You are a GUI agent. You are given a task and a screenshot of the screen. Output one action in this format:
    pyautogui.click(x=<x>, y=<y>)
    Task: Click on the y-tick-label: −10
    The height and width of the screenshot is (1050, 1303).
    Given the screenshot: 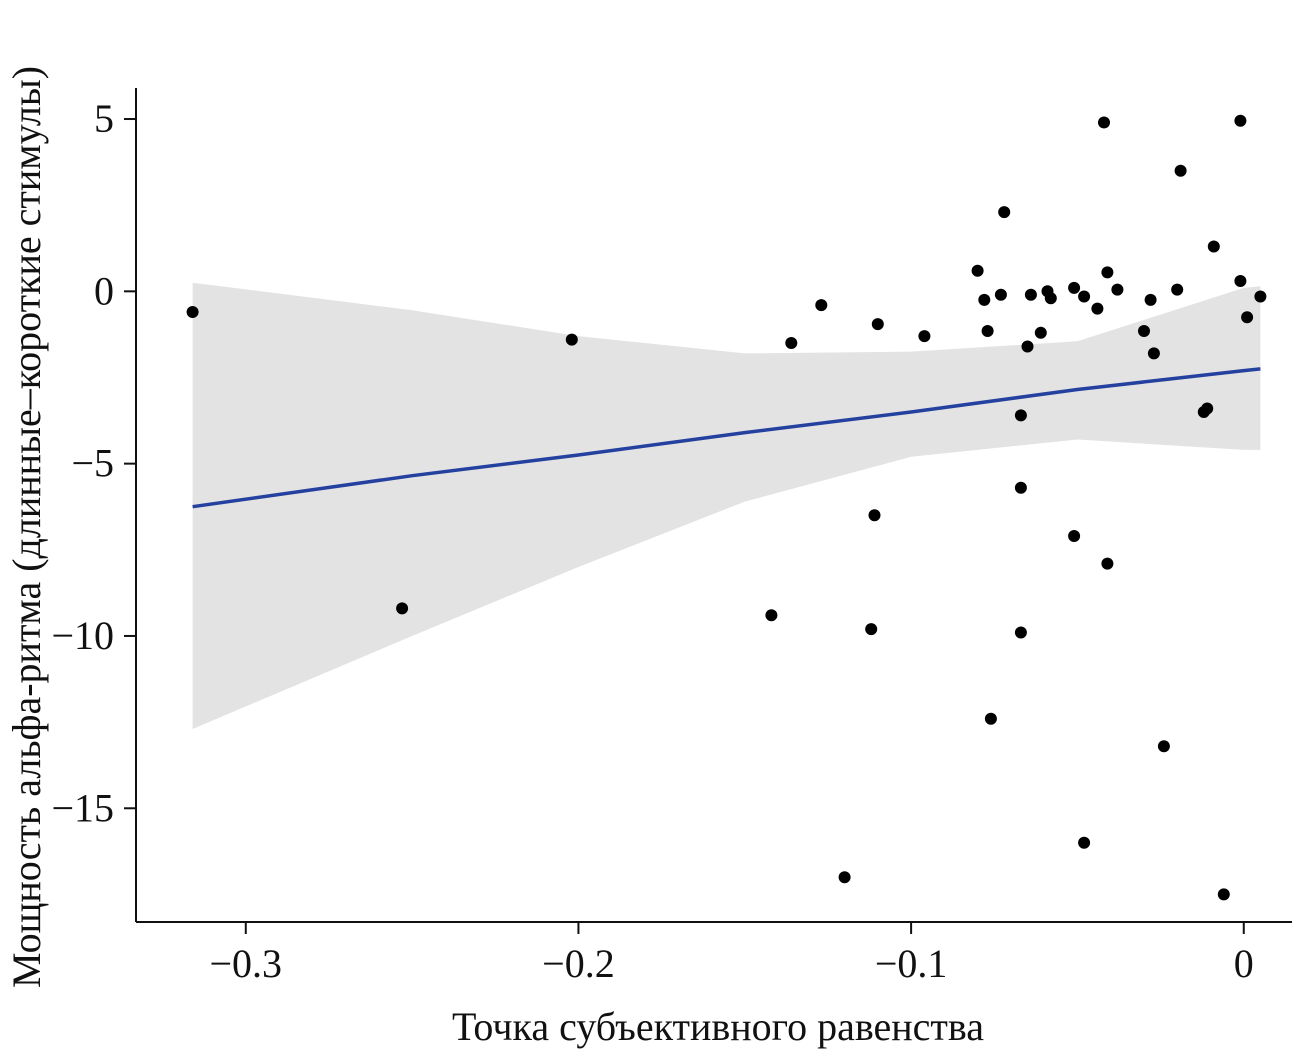 What is the action you would take?
    pyautogui.click(x=82, y=635)
    